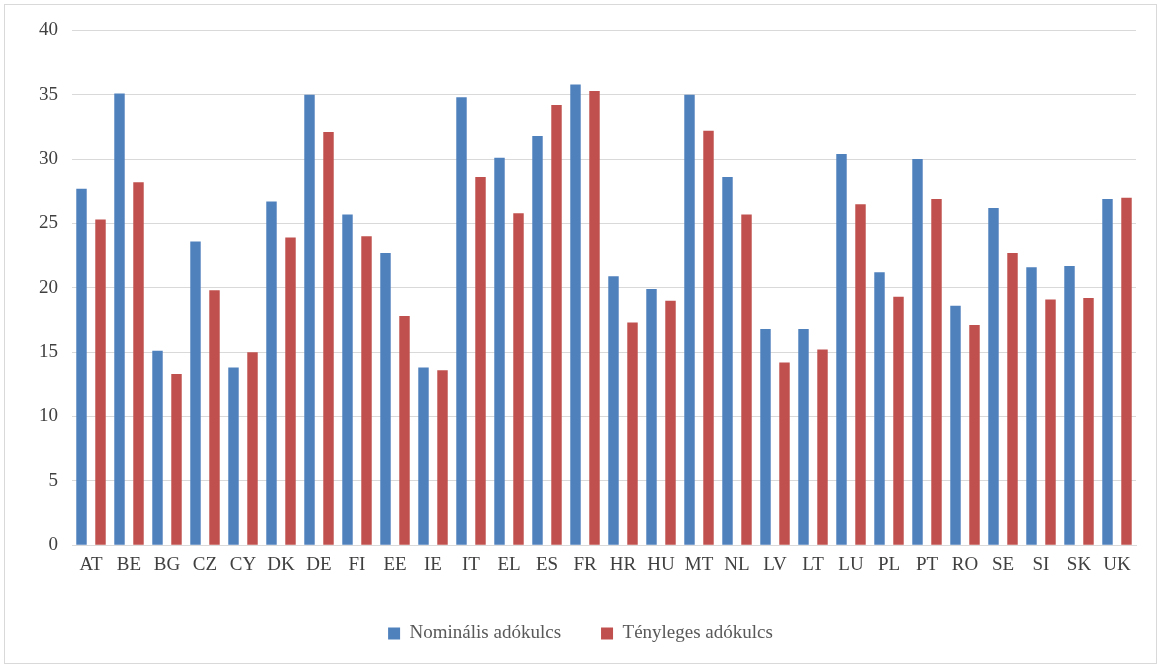  I want to click on x-tick-label: PT, so click(927, 563).